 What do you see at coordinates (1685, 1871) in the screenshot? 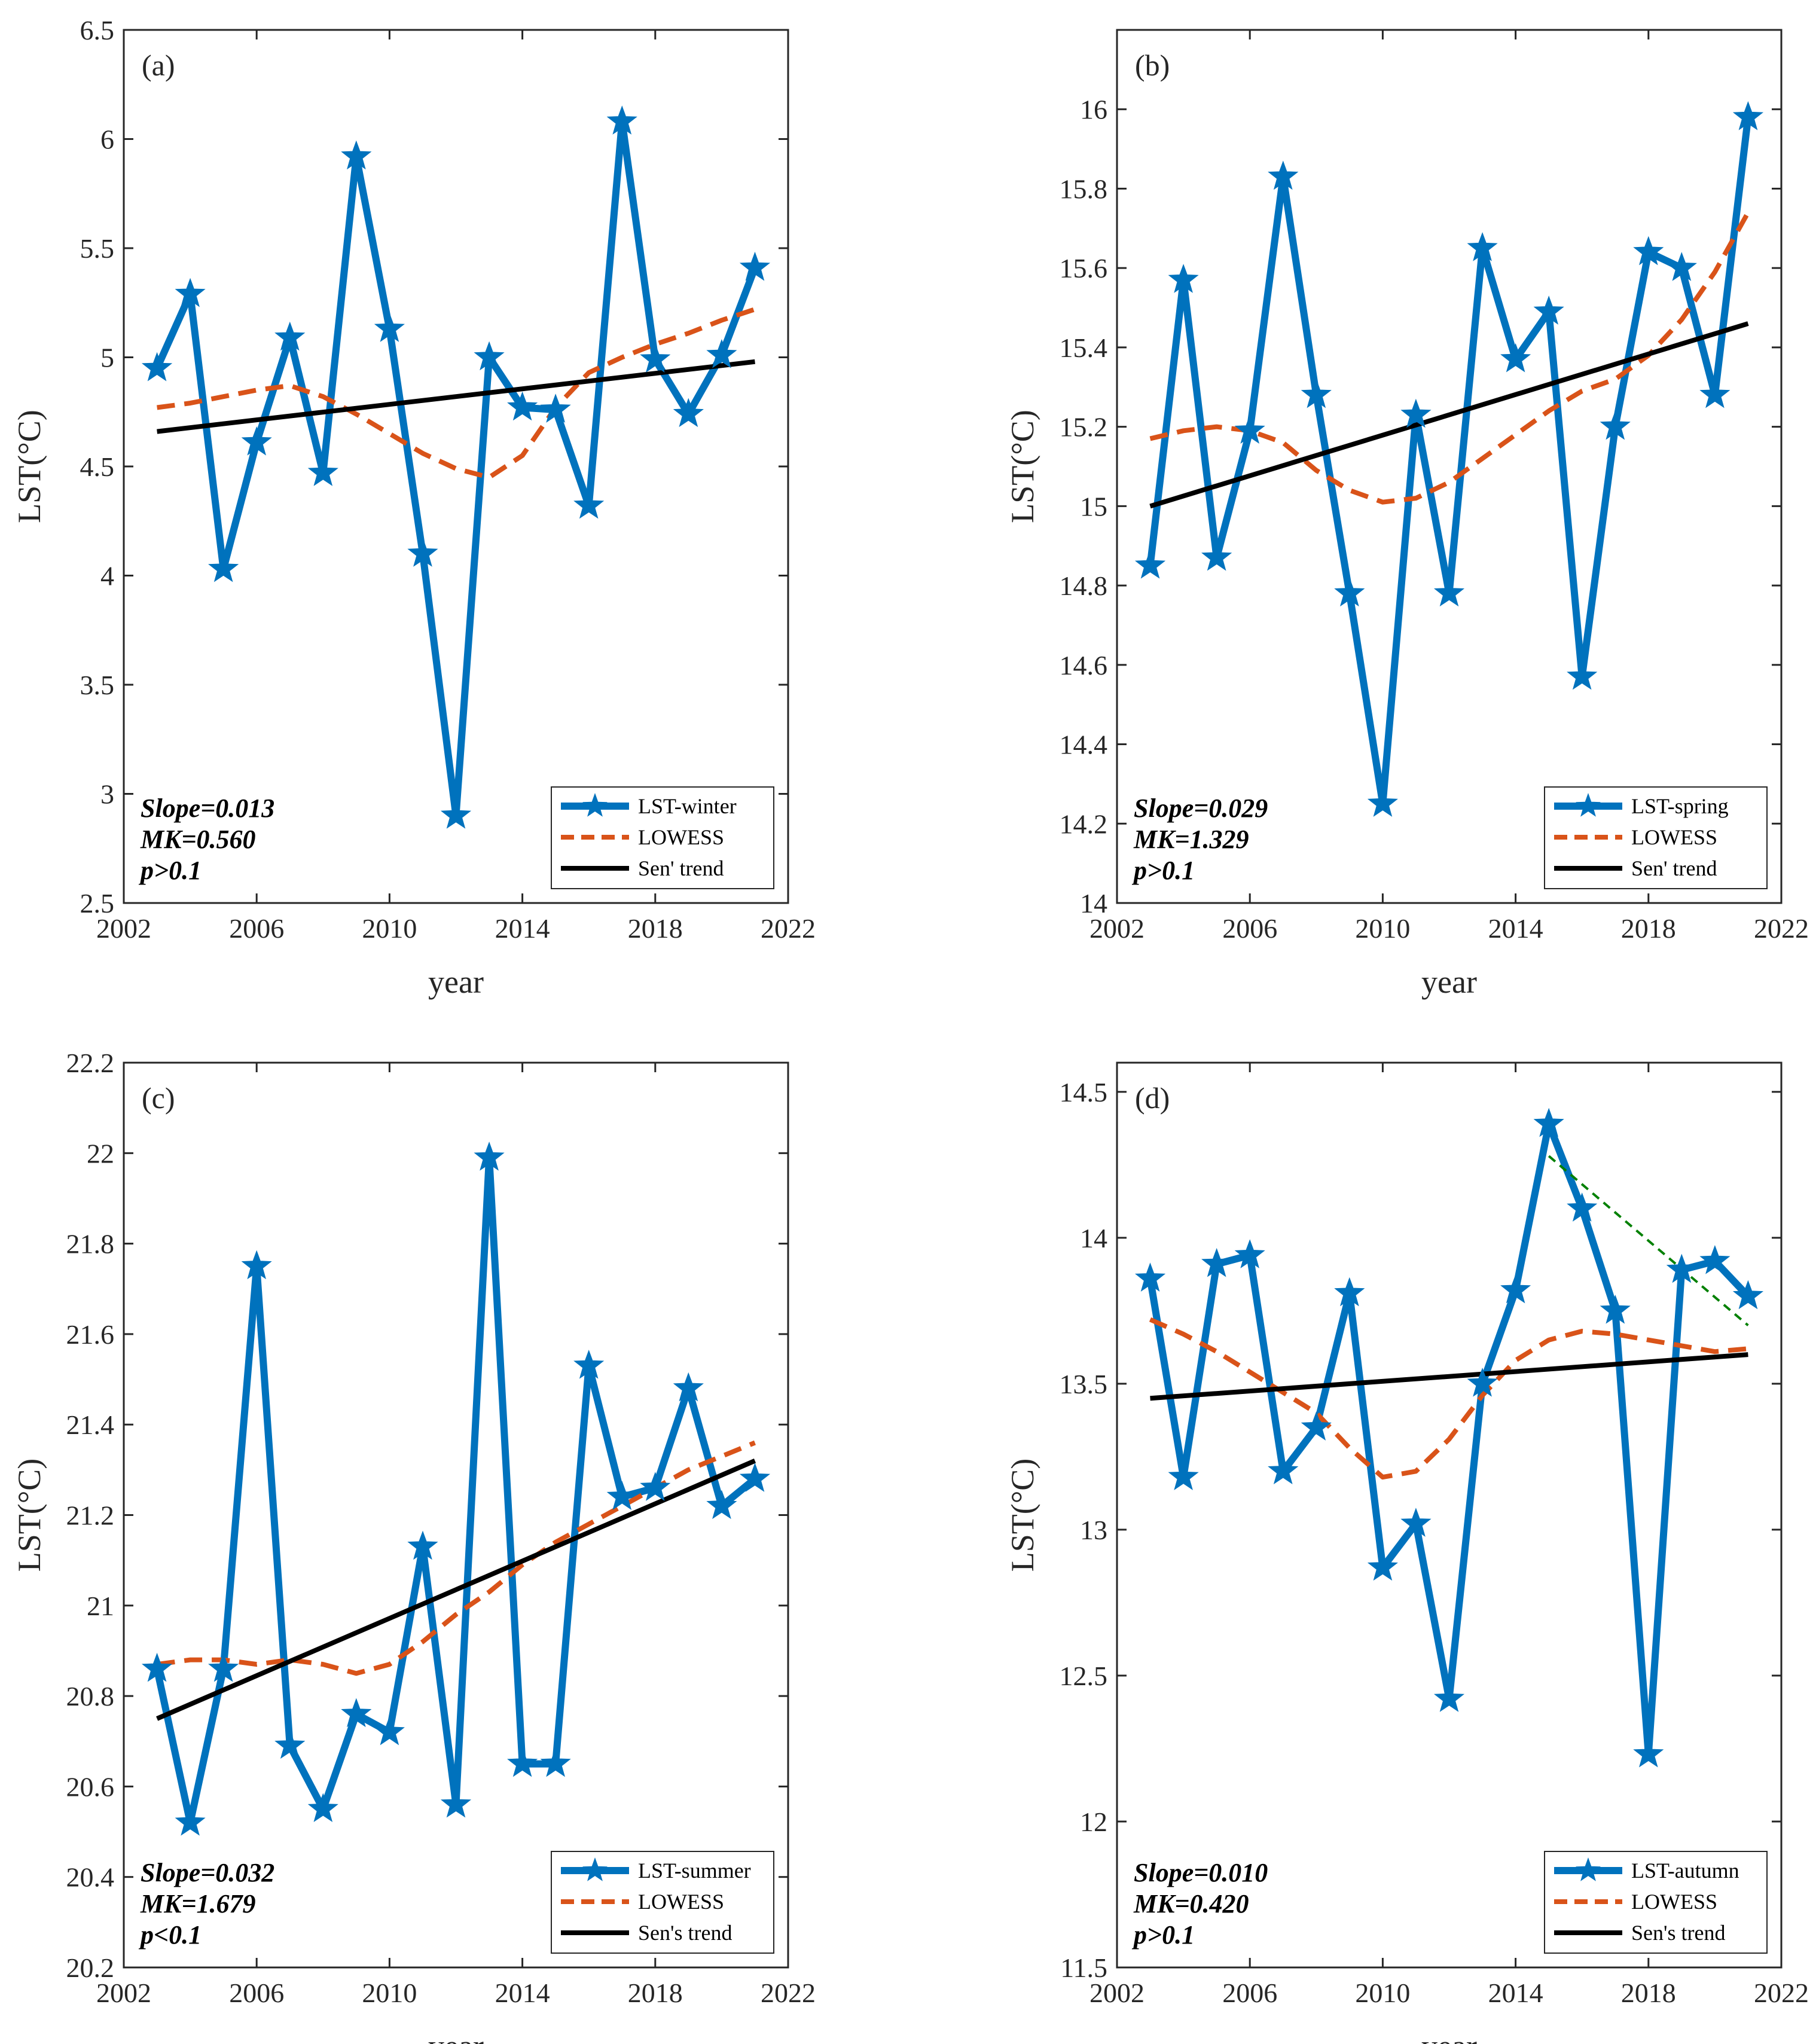
I see `legend-label: LST-autumn` at bounding box center [1685, 1871].